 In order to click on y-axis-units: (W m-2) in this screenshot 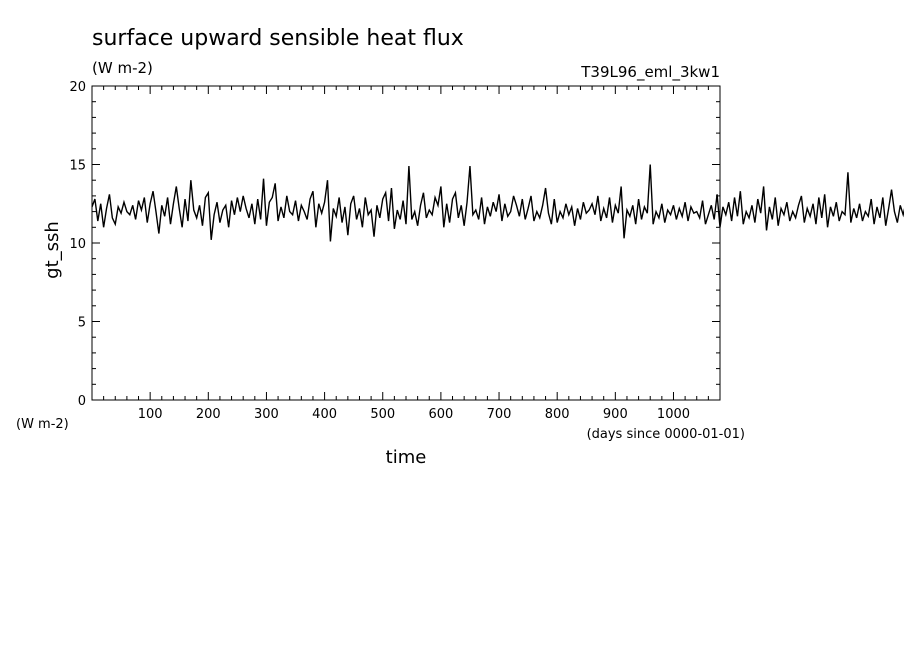, I will do `click(42, 424)`.